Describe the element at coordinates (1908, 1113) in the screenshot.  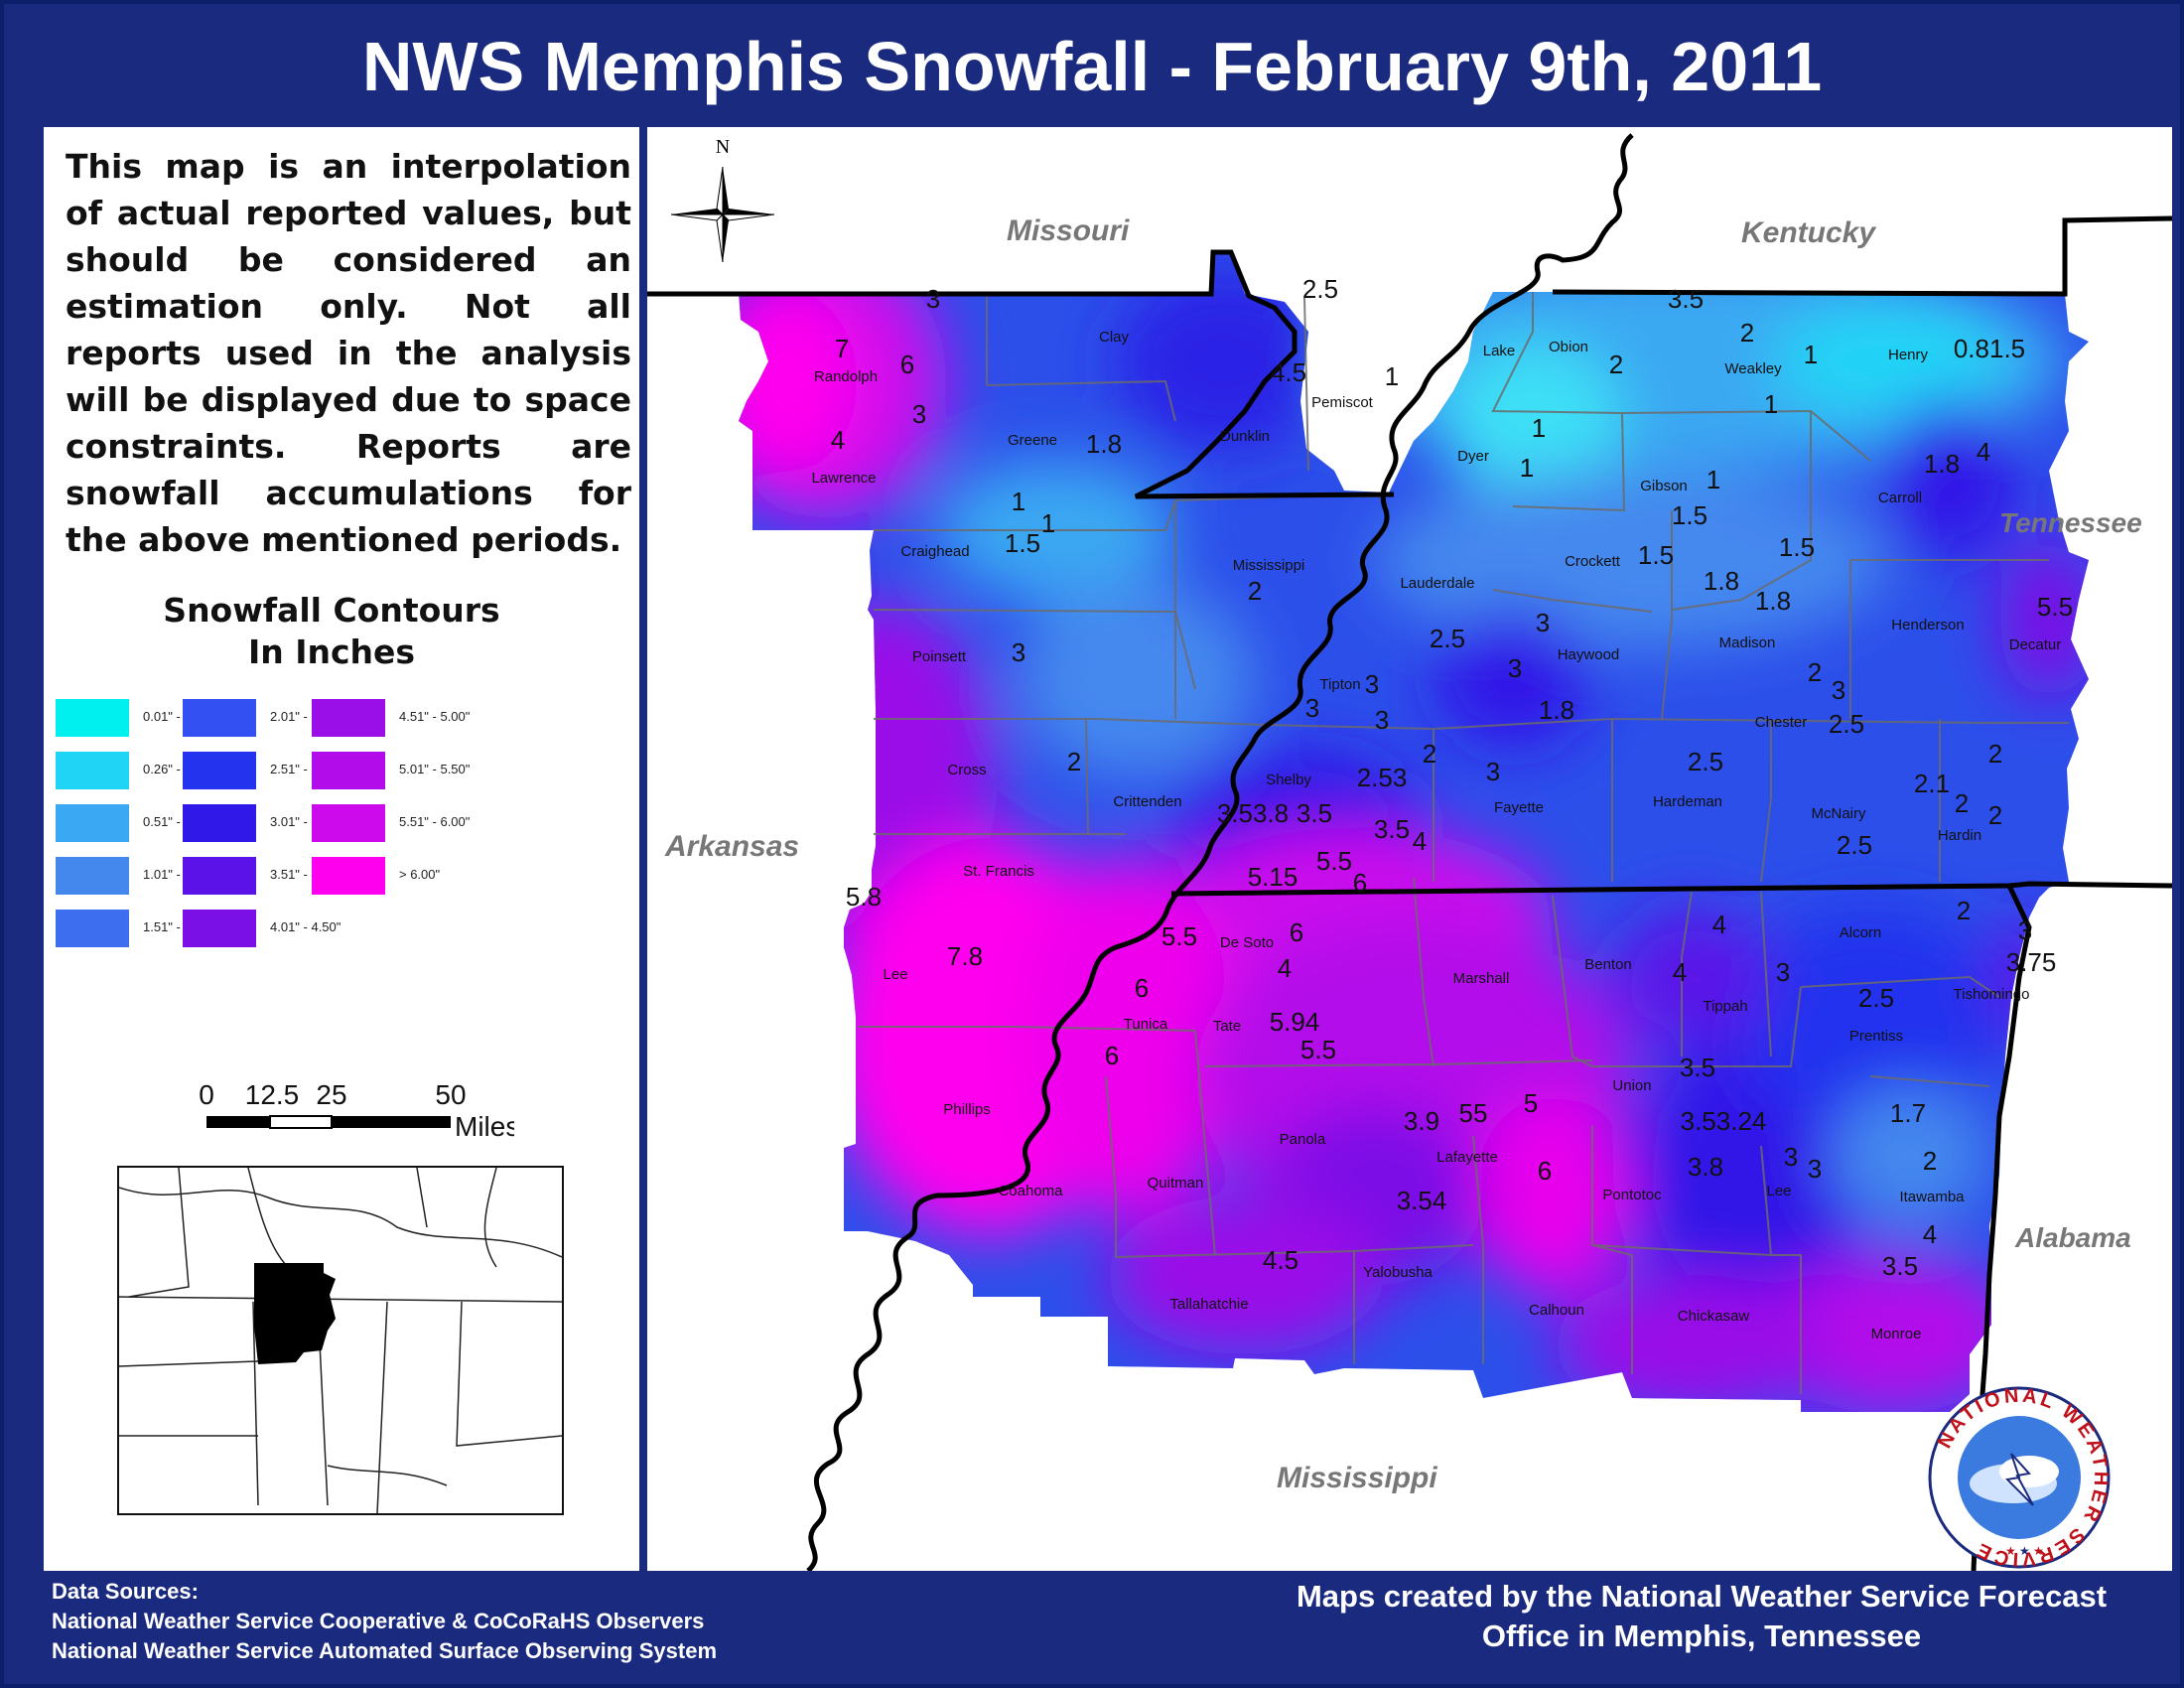
I see `snowfall-report: 1.7` at that location.